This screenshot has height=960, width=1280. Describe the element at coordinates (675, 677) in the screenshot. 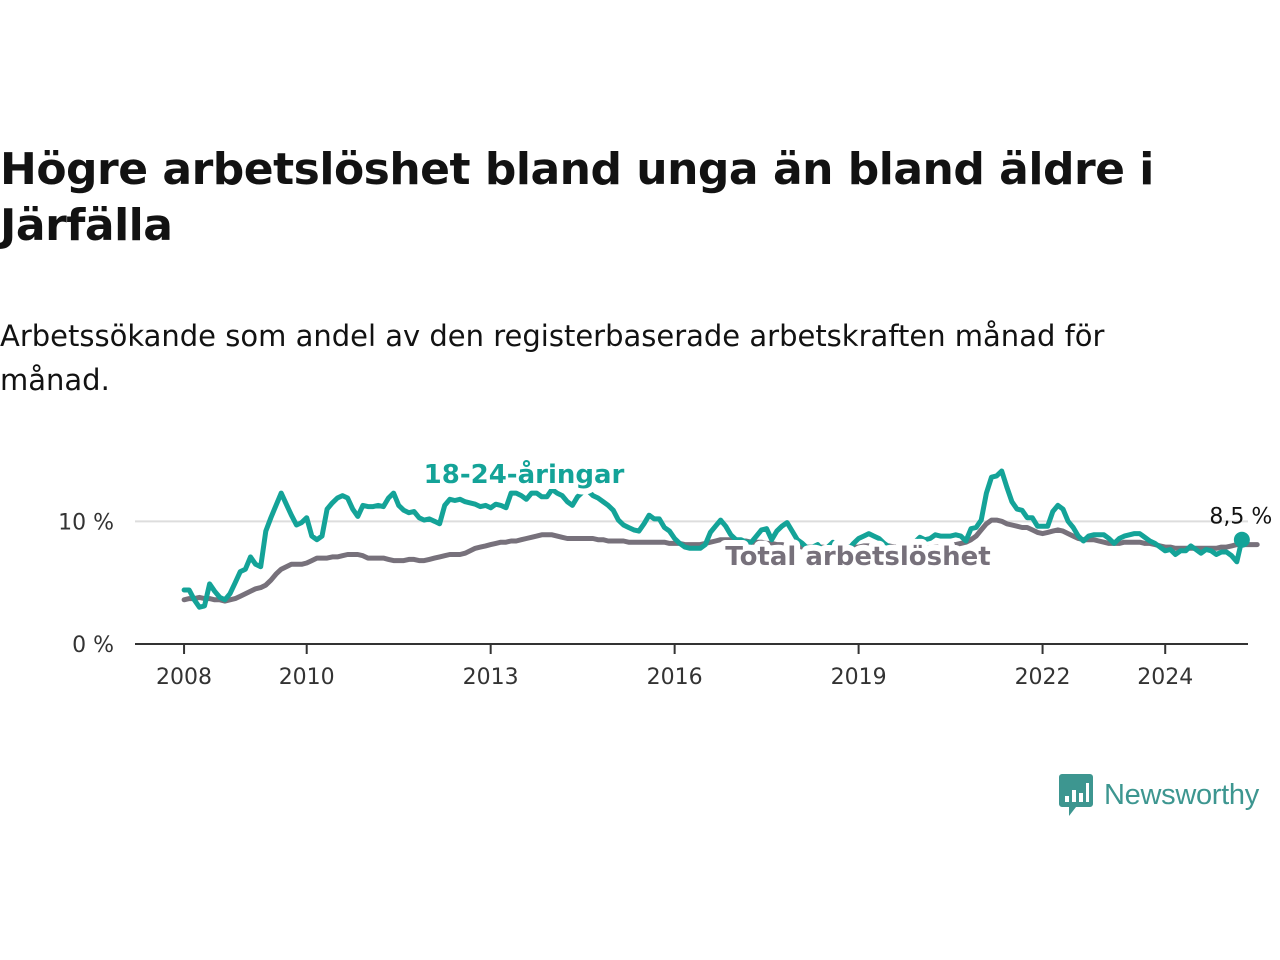

I see `x-tick-label: 2016` at that location.